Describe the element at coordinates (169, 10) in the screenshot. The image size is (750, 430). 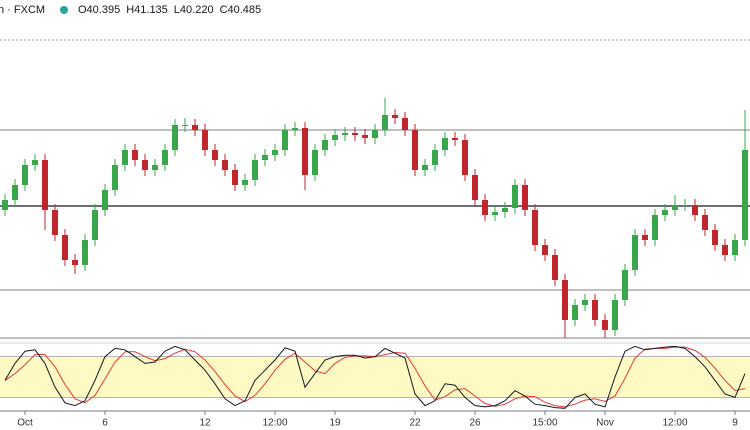
I see `ohlc-legend: O40.395 H41.135 L40.220 C40.485` at that location.